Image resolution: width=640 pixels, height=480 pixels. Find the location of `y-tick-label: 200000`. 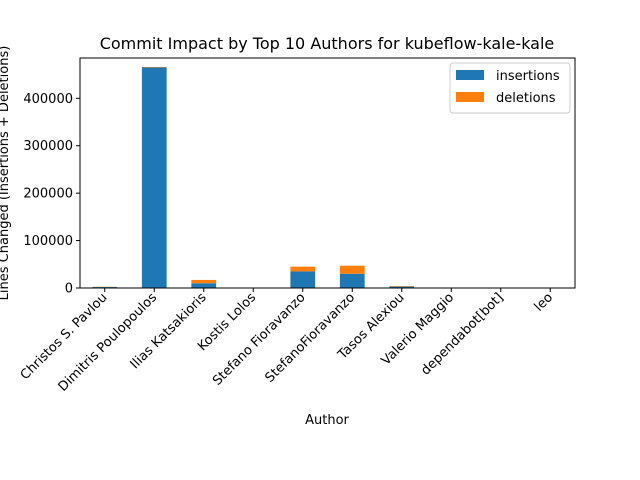

y-tick-label: 200000 is located at coordinates (48, 194).